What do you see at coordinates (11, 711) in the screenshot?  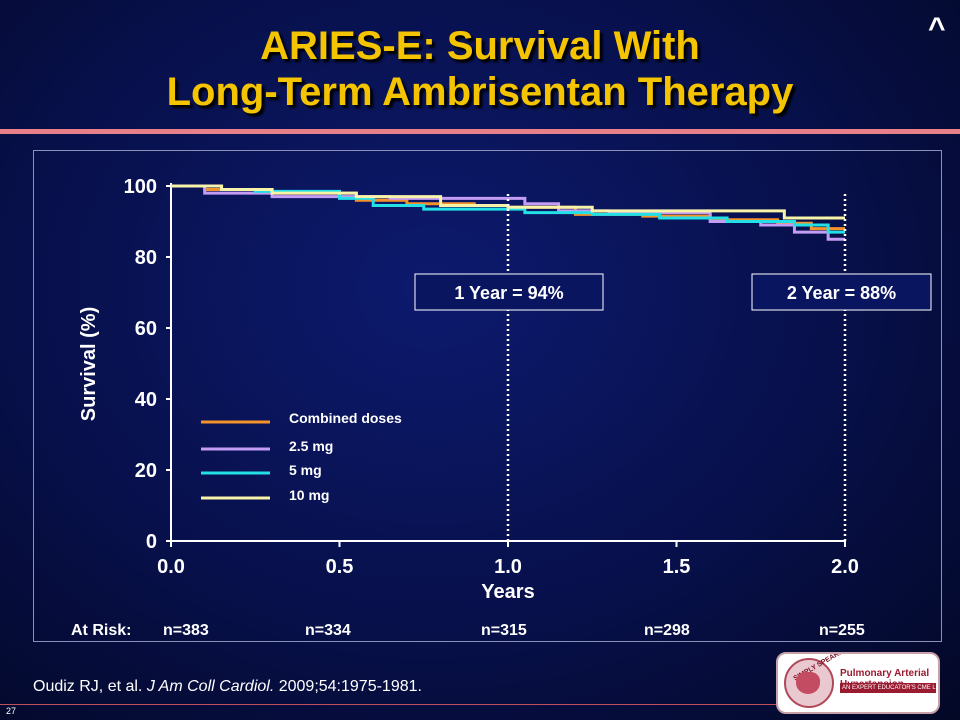 I see `slide-number: 27` at bounding box center [11, 711].